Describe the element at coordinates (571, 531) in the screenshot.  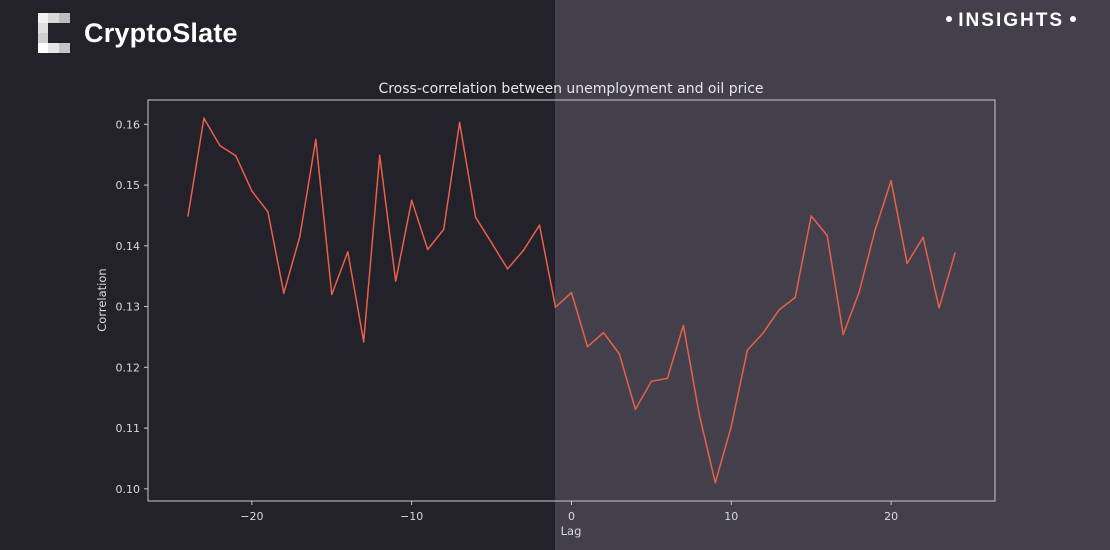
I see `x-axis-label: Lag` at that location.